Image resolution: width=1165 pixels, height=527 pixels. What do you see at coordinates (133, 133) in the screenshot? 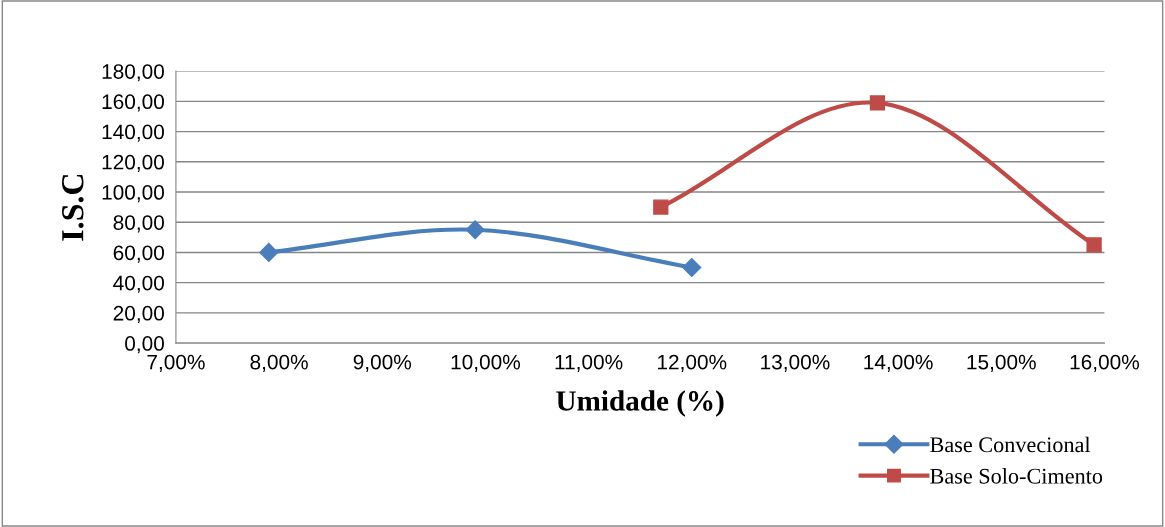
I see `y-tick-label: 140,00` at bounding box center [133, 133].